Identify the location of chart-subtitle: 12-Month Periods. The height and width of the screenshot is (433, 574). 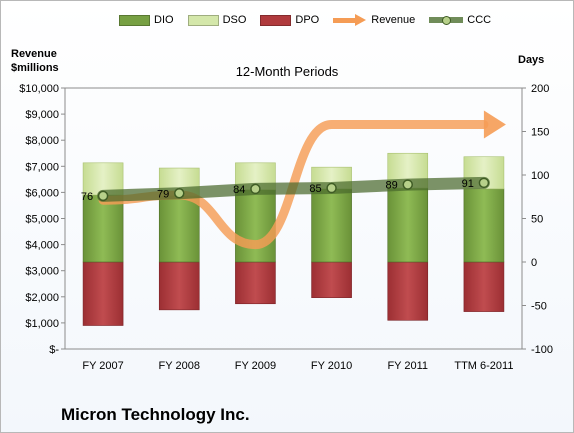
(287, 71).